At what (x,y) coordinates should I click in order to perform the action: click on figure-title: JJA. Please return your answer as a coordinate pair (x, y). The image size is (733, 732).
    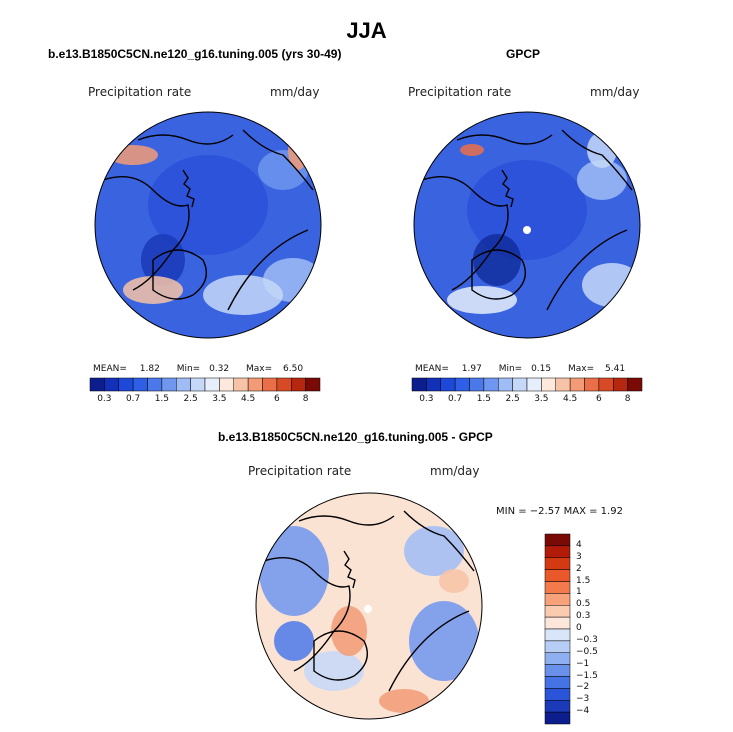
    Looking at the image, I should click on (366, 30).